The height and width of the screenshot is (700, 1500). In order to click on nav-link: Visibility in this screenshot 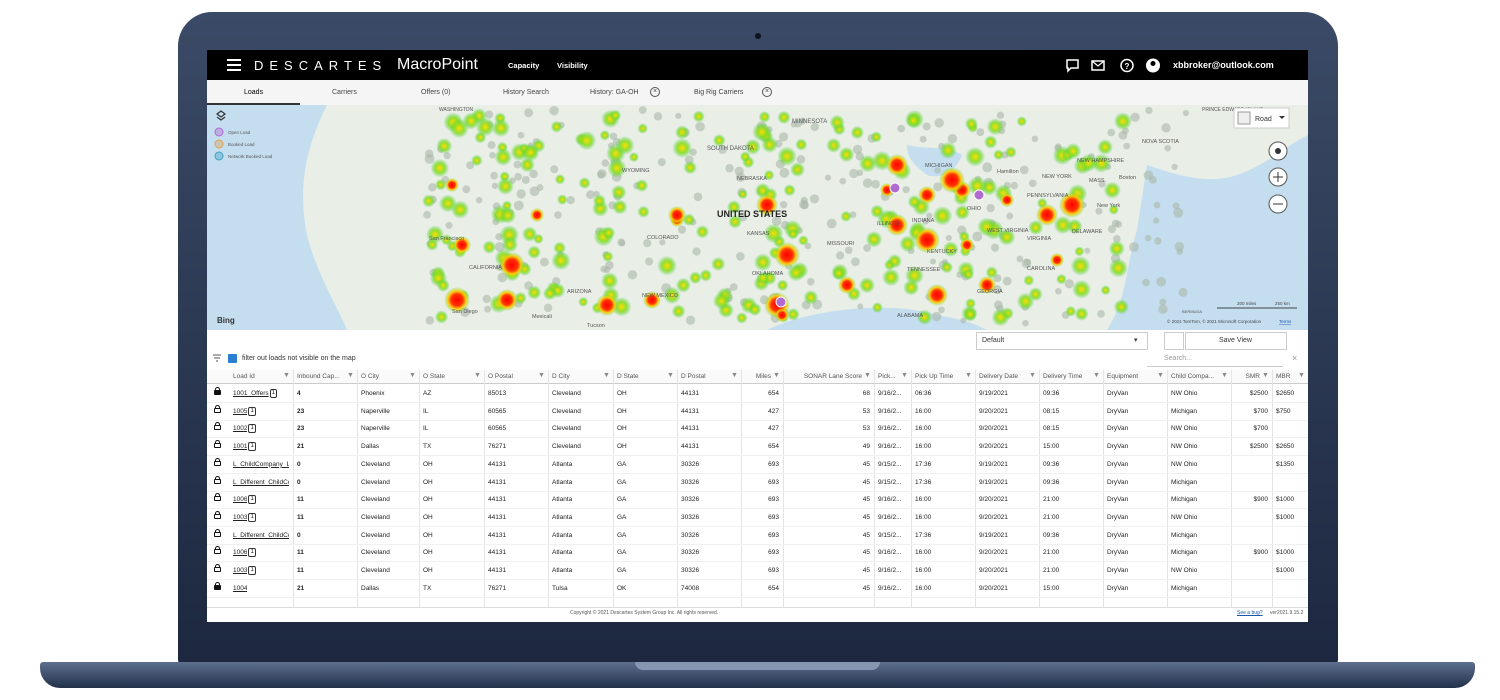, I will do `click(572, 65)`.